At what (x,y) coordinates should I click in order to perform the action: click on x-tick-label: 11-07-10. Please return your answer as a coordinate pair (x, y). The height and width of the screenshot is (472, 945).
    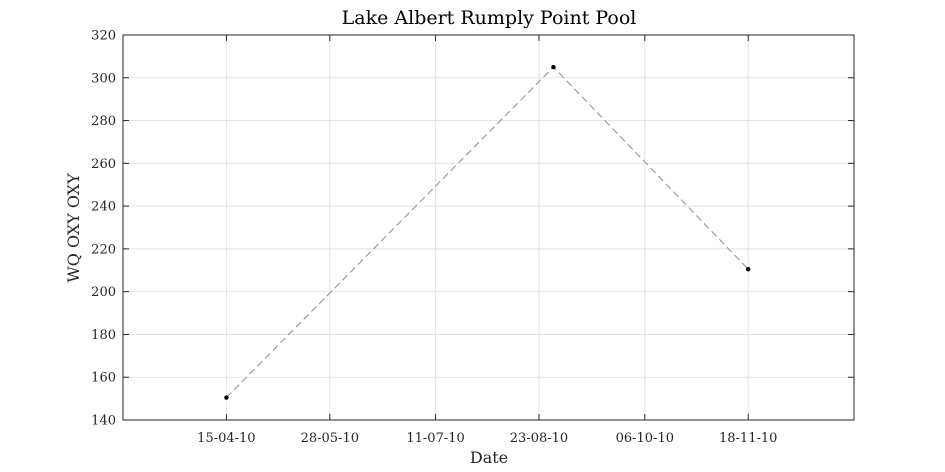
    Looking at the image, I should click on (435, 438).